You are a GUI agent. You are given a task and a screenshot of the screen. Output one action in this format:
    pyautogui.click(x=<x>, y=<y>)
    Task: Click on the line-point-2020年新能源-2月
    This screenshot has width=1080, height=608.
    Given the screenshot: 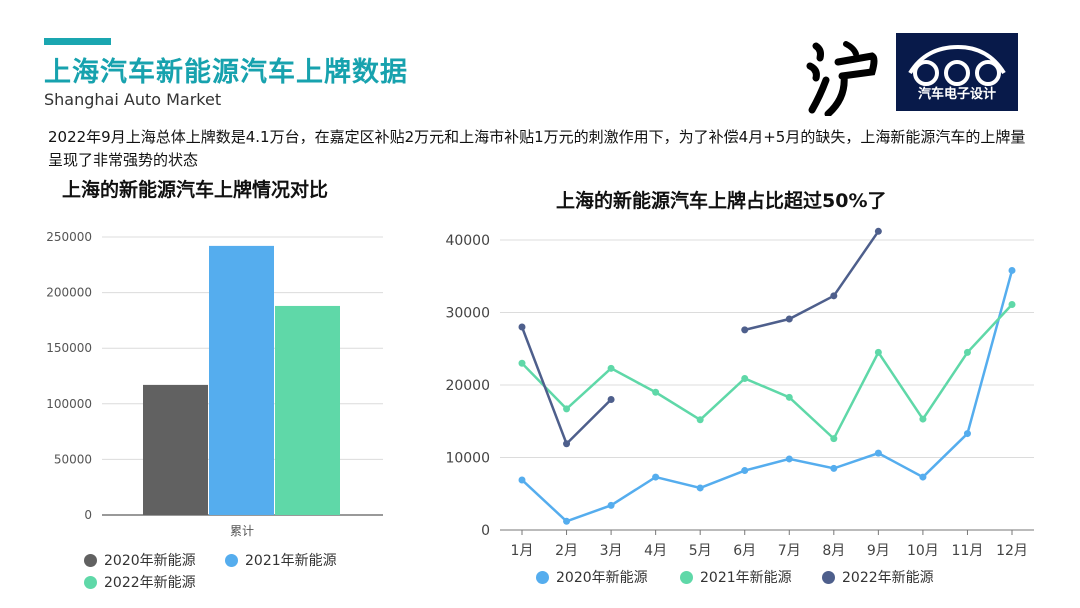 What is the action you would take?
    pyautogui.click(x=567, y=521)
    